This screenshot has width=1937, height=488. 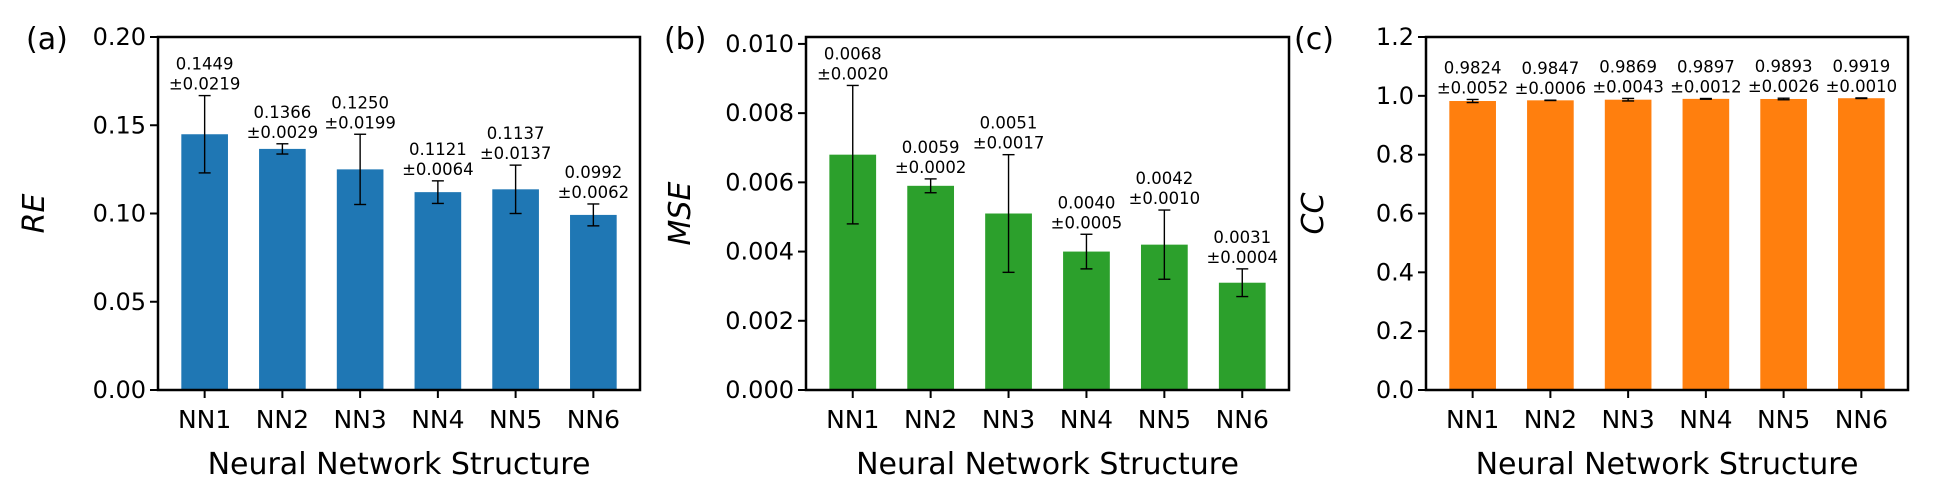 I want to click on error-label: ±0.0052, so click(x=1473, y=87).